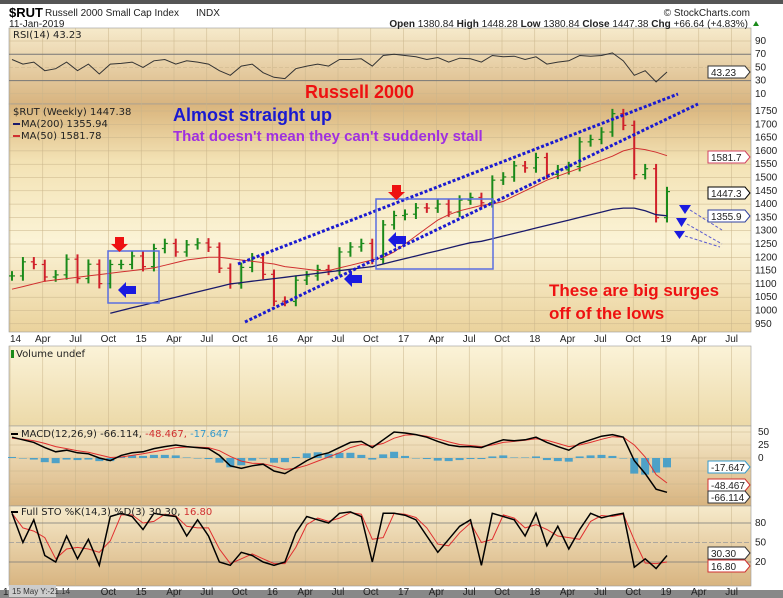 The height and width of the screenshot is (598, 783). I want to click on annotation-surge2: off of the lows, so click(606, 313).